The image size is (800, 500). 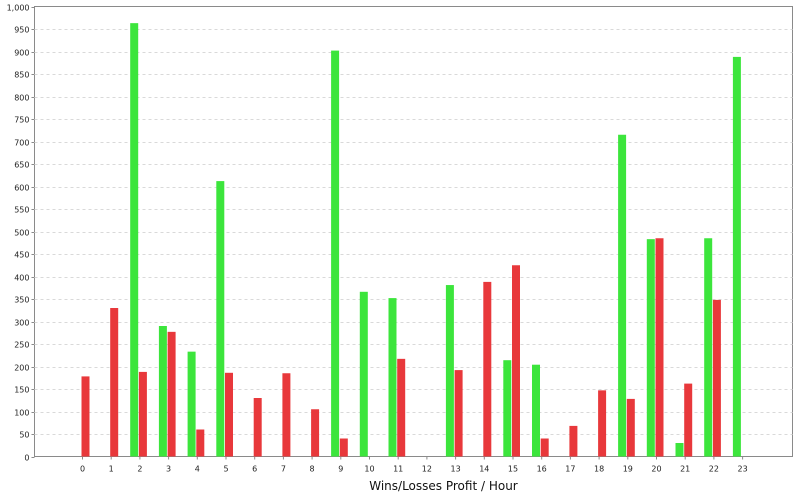 I want to click on y-tick-label: 250, so click(x=21, y=345).